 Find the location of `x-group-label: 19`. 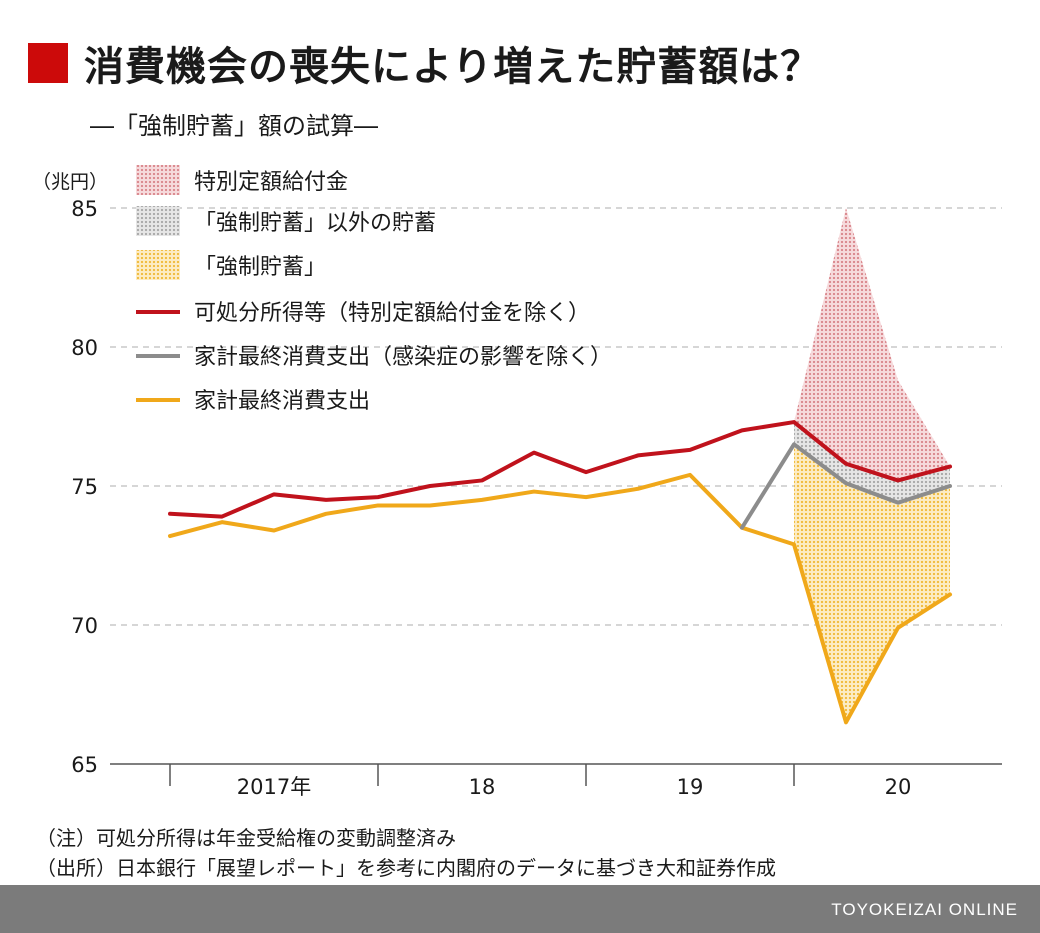

x-group-label: 19 is located at coordinates (690, 787).